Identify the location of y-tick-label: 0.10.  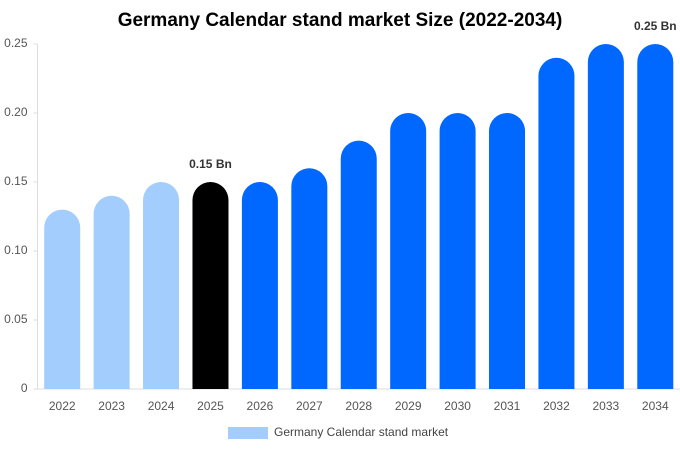
(16, 250).